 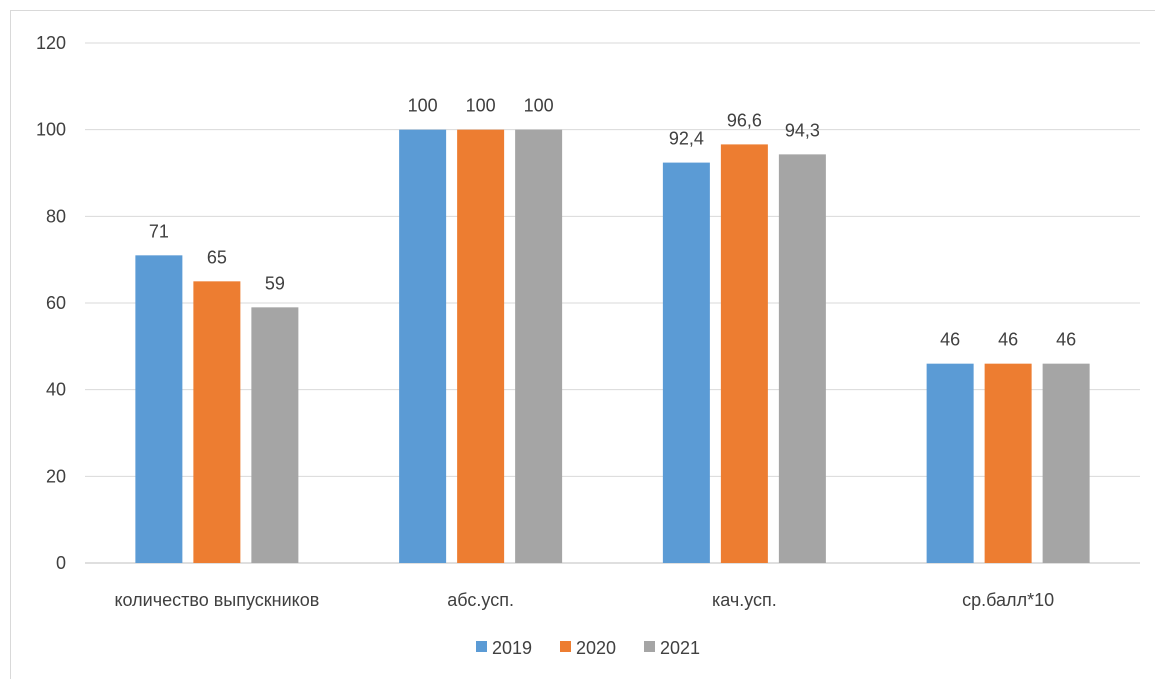 What do you see at coordinates (480, 600) in the screenshot?
I see `x-category-label: абс.усп.` at bounding box center [480, 600].